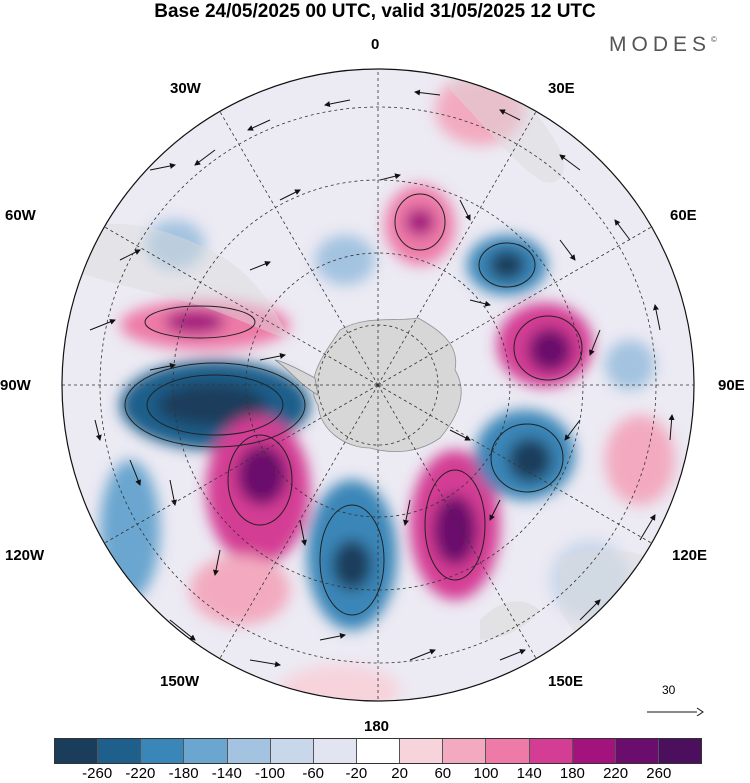 The width and height of the screenshot is (750, 783). I want to click on colorbar, so click(378, 751).